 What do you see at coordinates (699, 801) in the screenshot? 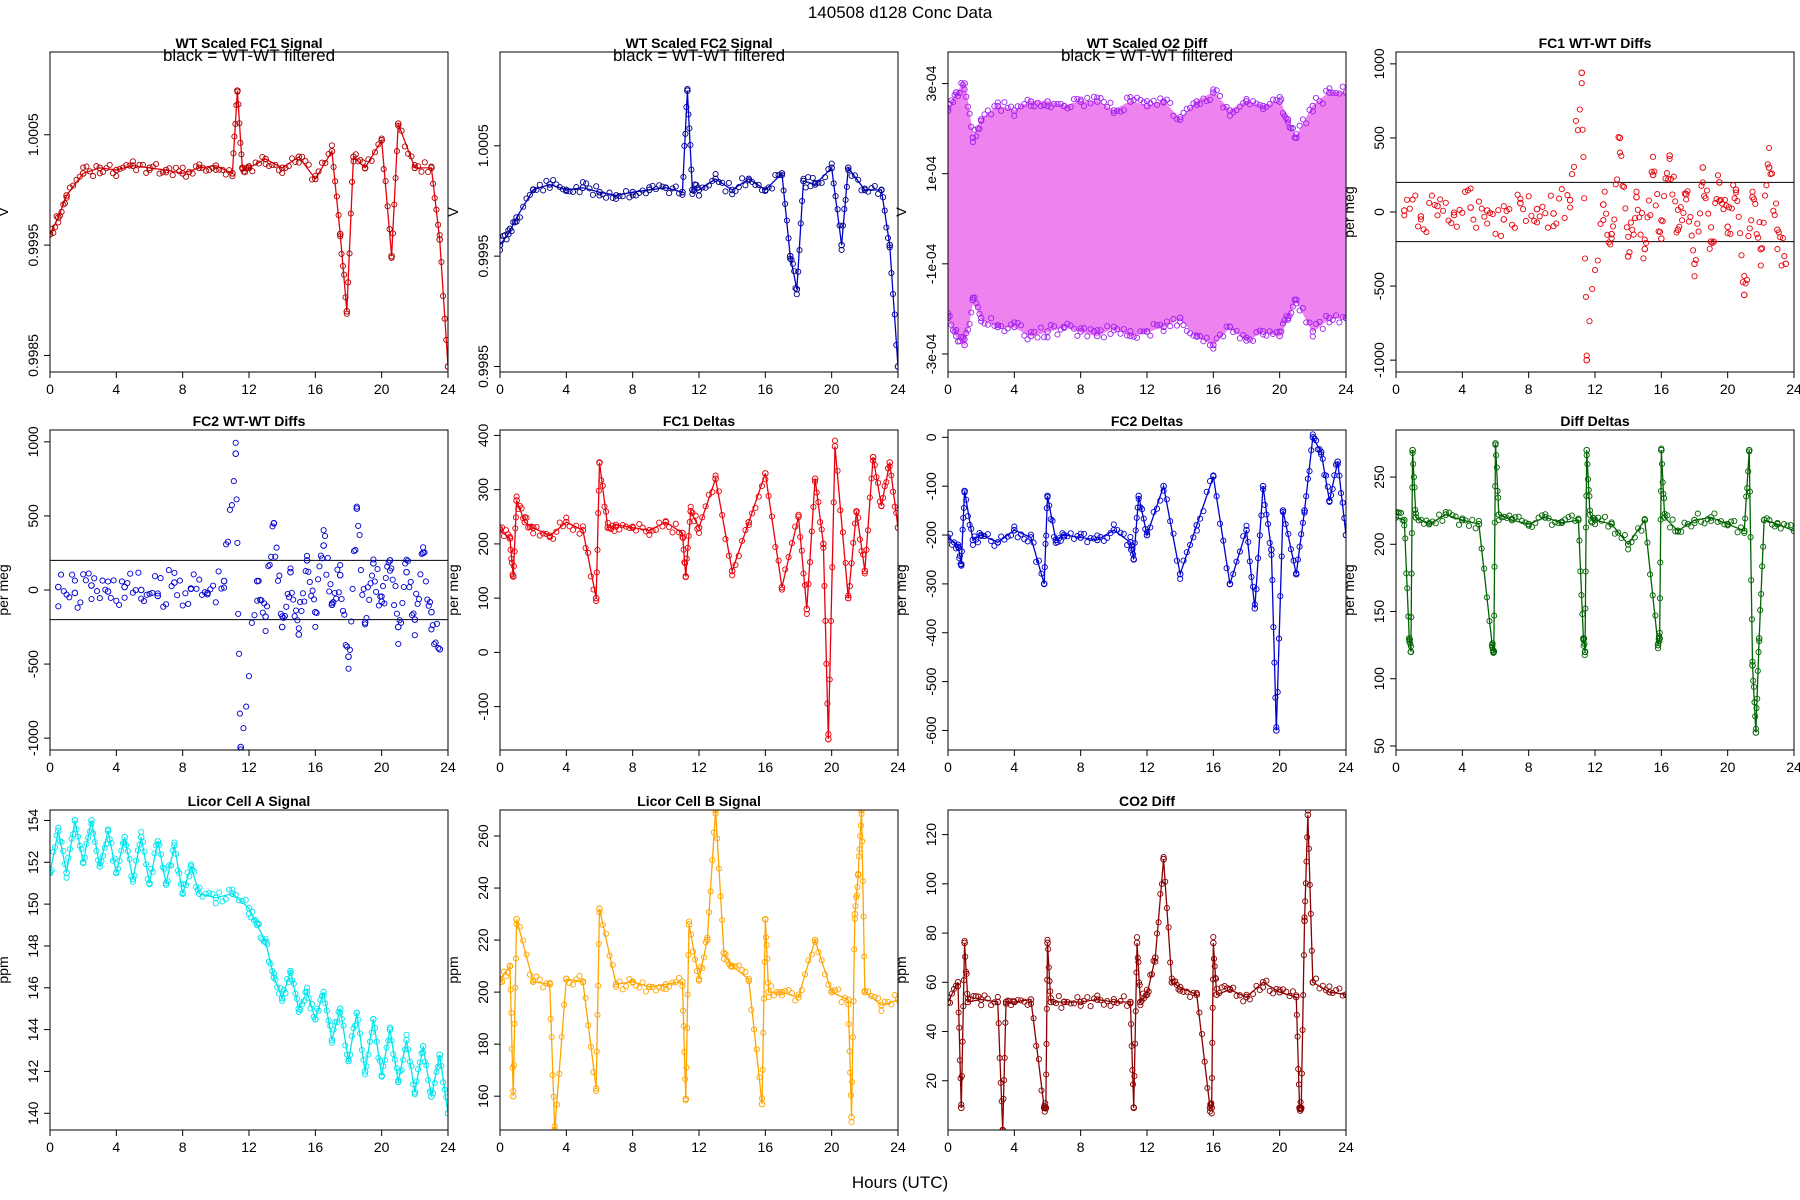
I see `panel-title: Licor Cell B Signal` at bounding box center [699, 801].